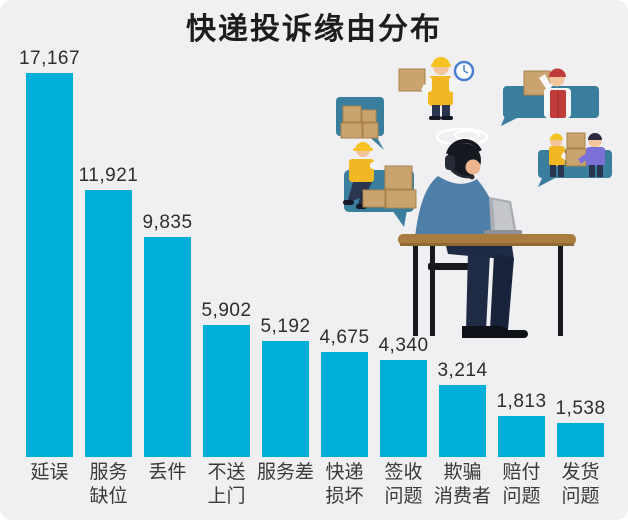  Describe the element at coordinates (226, 310) in the screenshot. I see `bar-value-label: 5,902` at that location.